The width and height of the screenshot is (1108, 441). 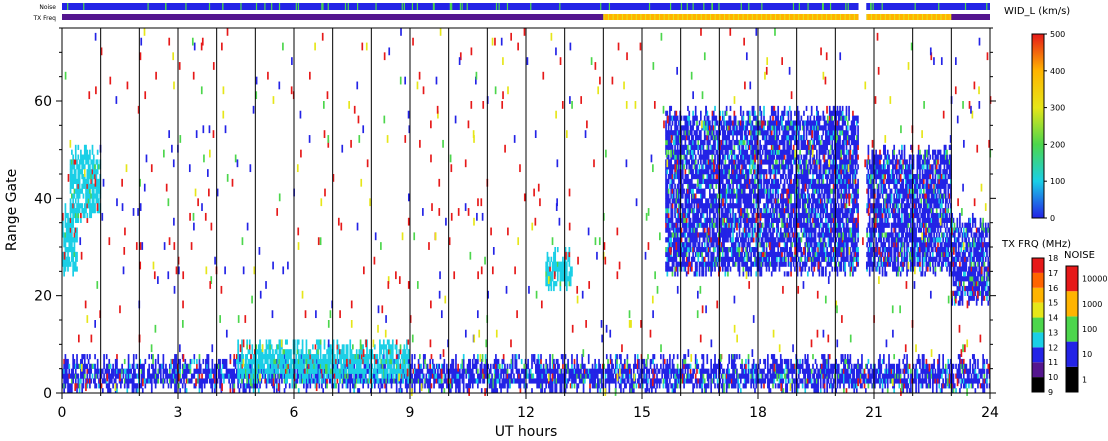 I want to click on txfreq-strip-high, so click(x=731, y=17).